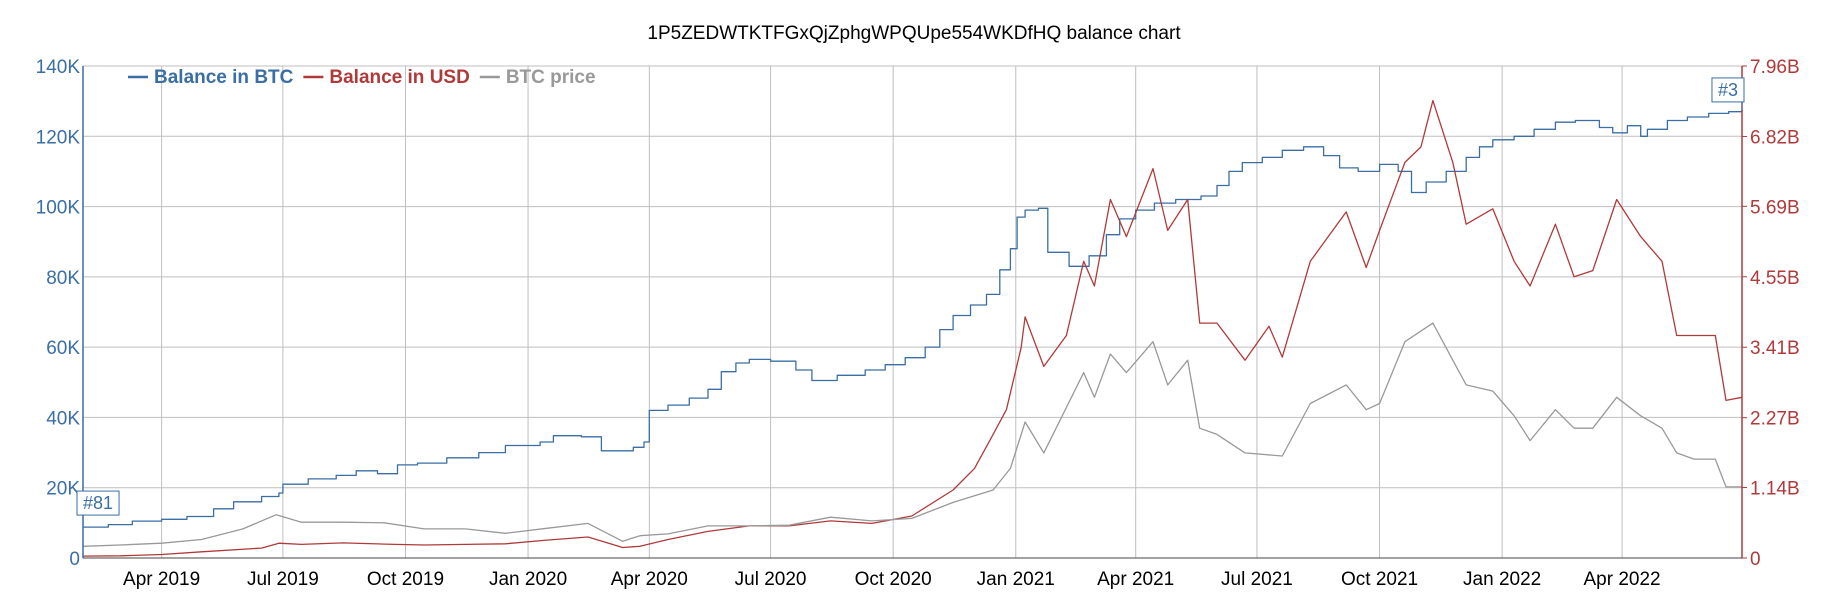 The width and height of the screenshot is (1828, 602). Describe the element at coordinates (1016, 579) in the screenshot. I see `x-tick-label-7: Jan 2021` at that location.